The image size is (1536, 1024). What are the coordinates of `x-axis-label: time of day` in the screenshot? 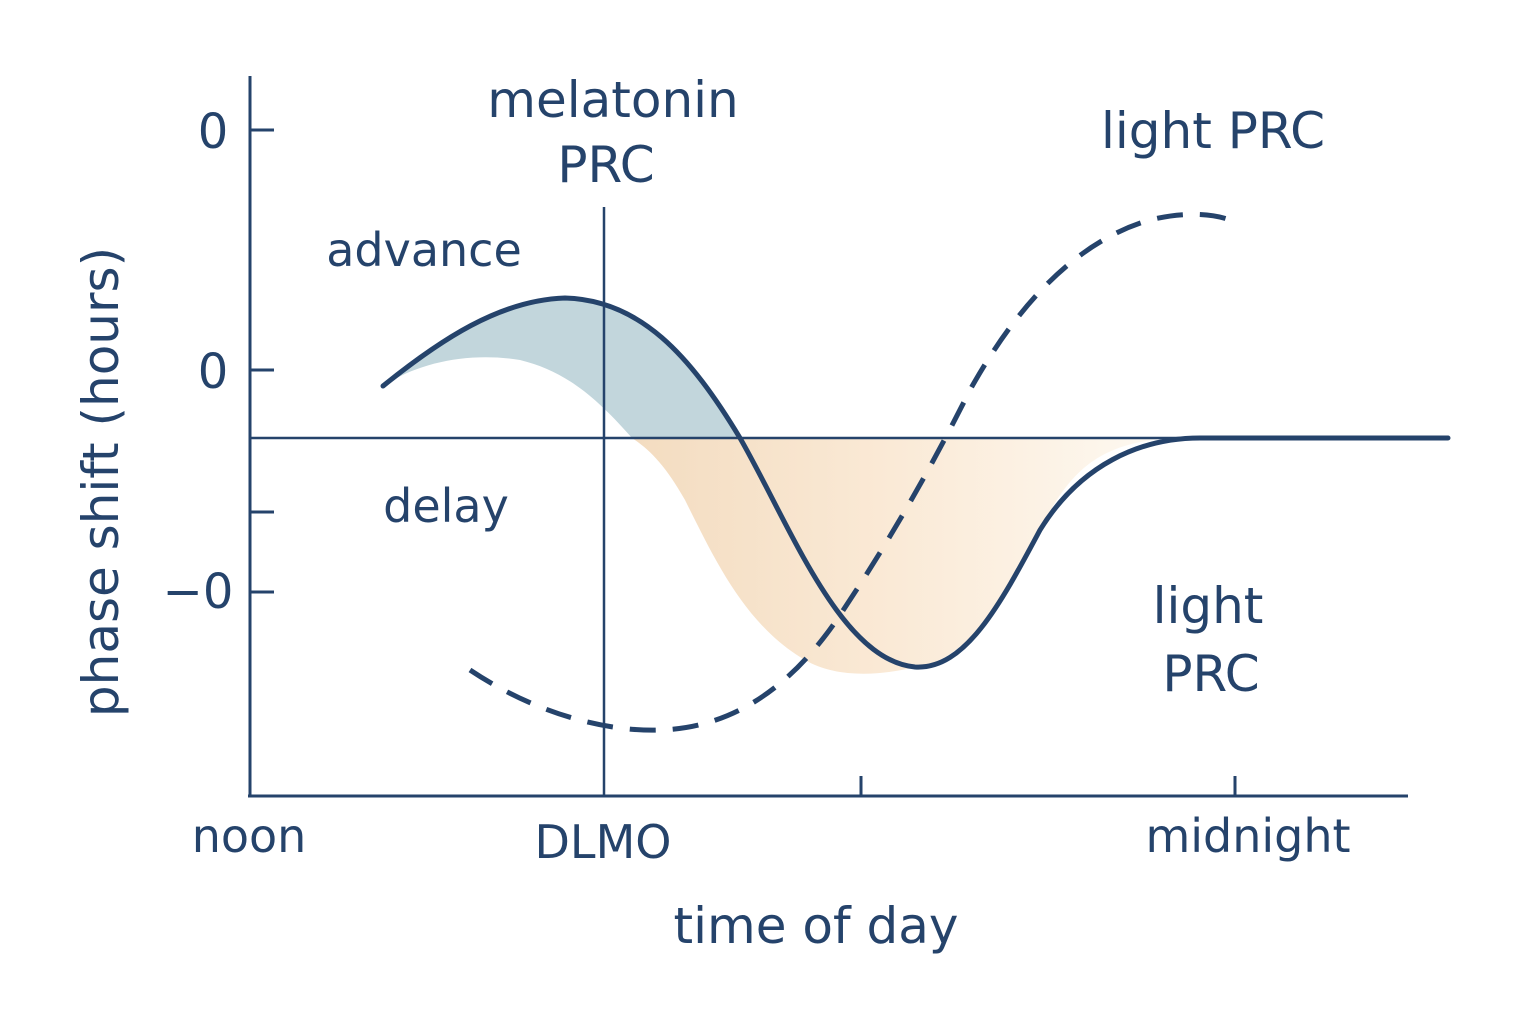 It's located at (816, 926).